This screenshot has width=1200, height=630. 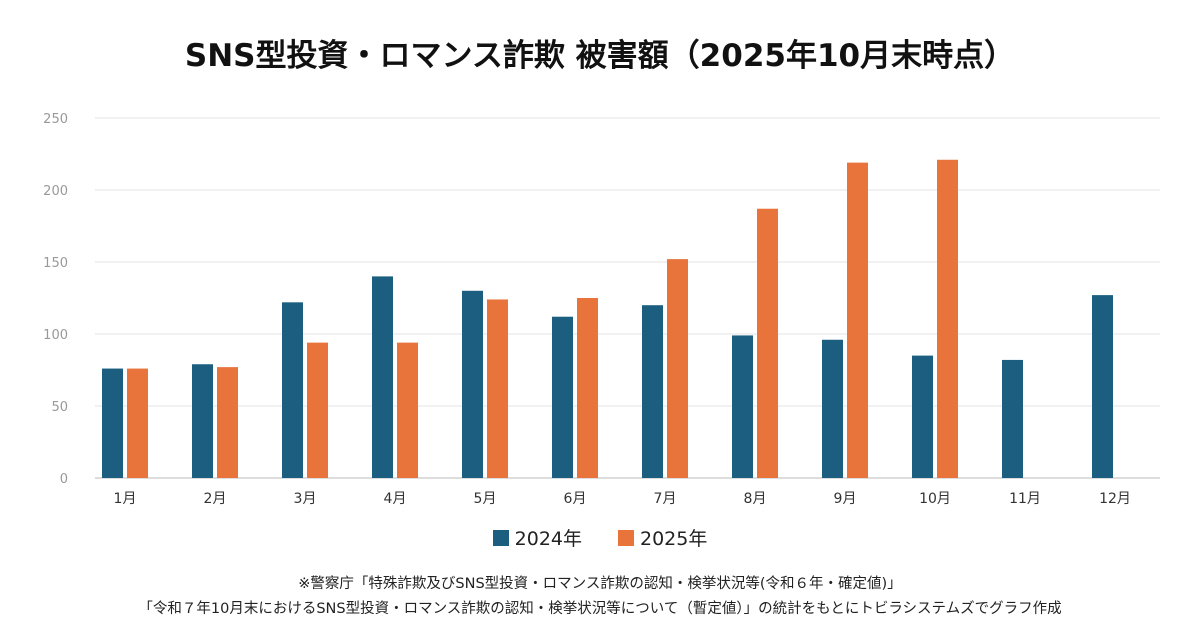 I want to click on x-tick-label: 9月, so click(x=845, y=499).